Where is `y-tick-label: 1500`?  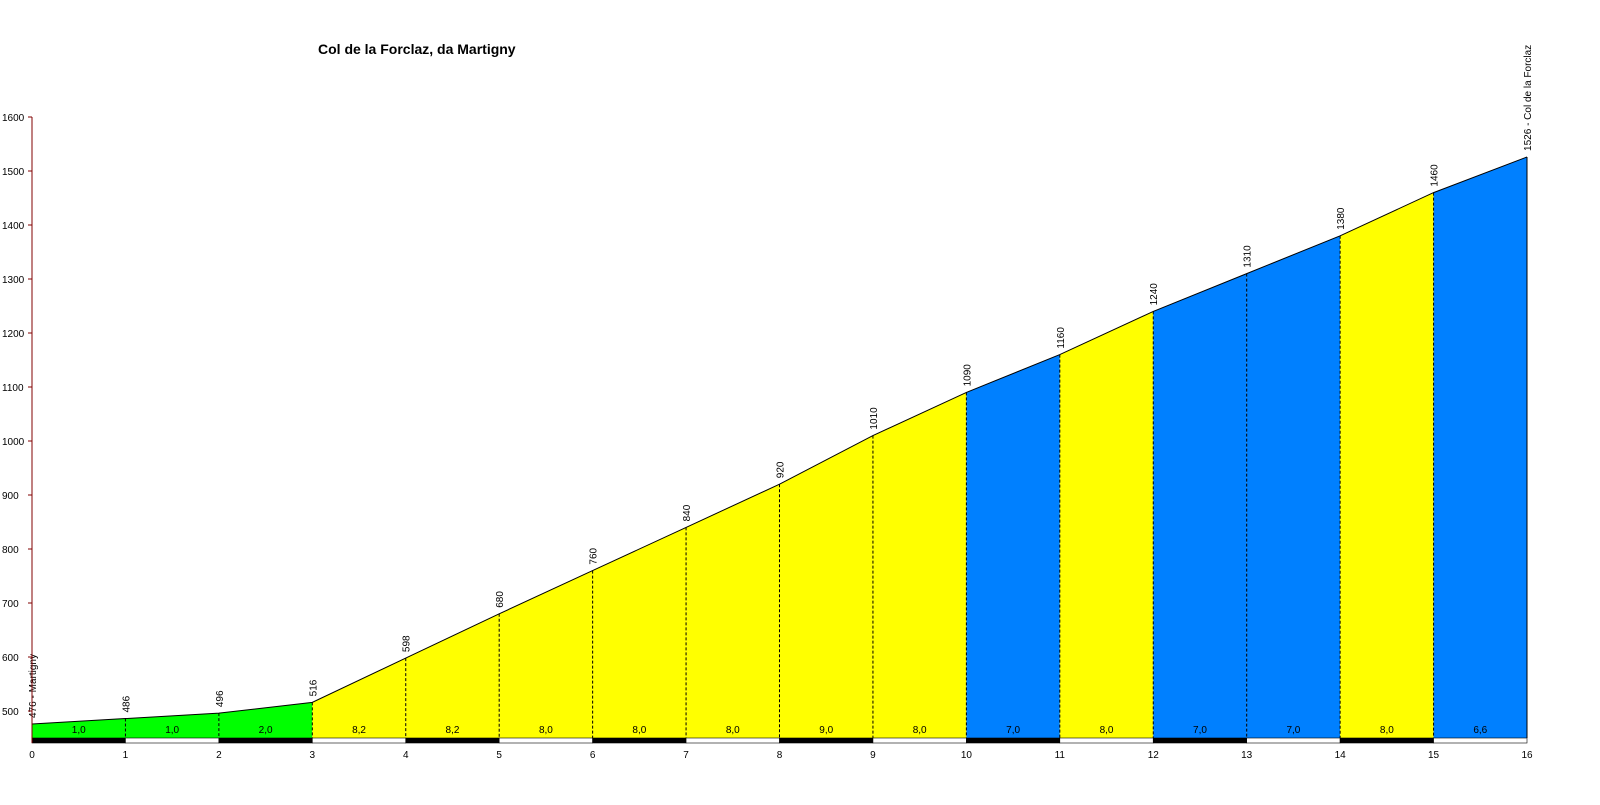 y-tick-label: 1500 is located at coordinates (13, 172).